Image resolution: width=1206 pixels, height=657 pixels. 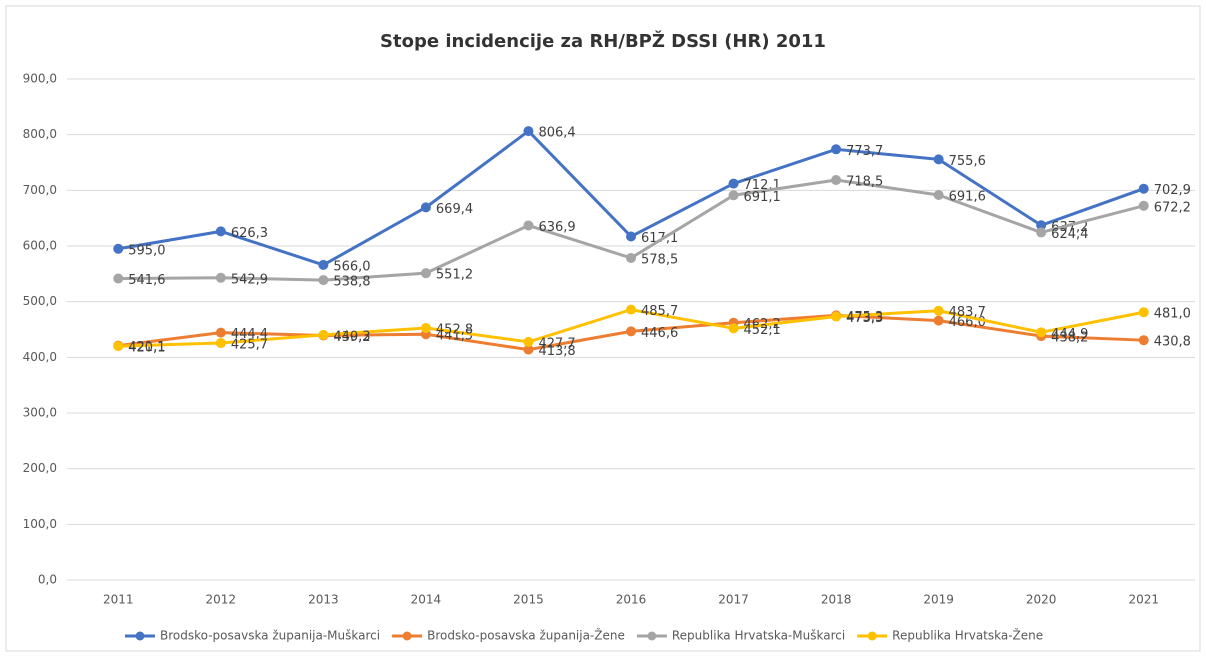 What do you see at coordinates (454, 275) in the screenshot?
I see `data-label: 551,2` at bounding box center [454, 275].